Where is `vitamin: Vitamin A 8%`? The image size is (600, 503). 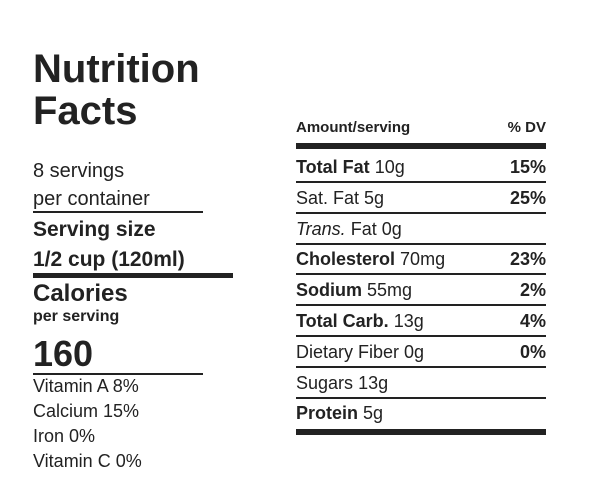
vitamin: Vitamin A 8% is located at coordinates (86, 386).